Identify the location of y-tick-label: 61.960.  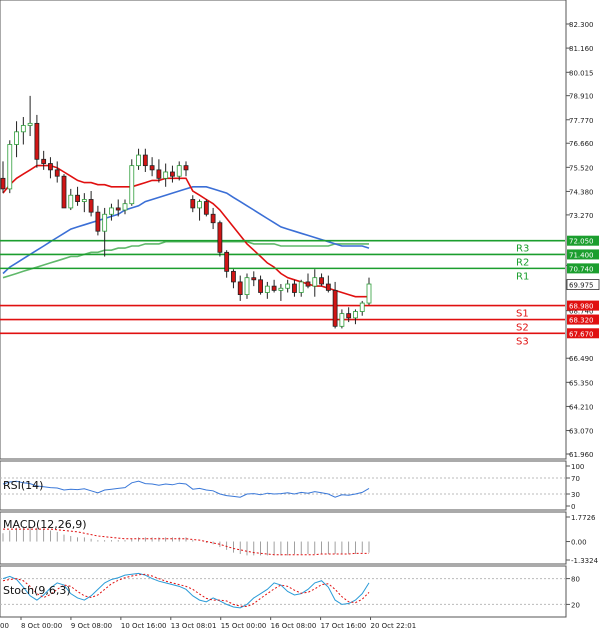
(581, 455).